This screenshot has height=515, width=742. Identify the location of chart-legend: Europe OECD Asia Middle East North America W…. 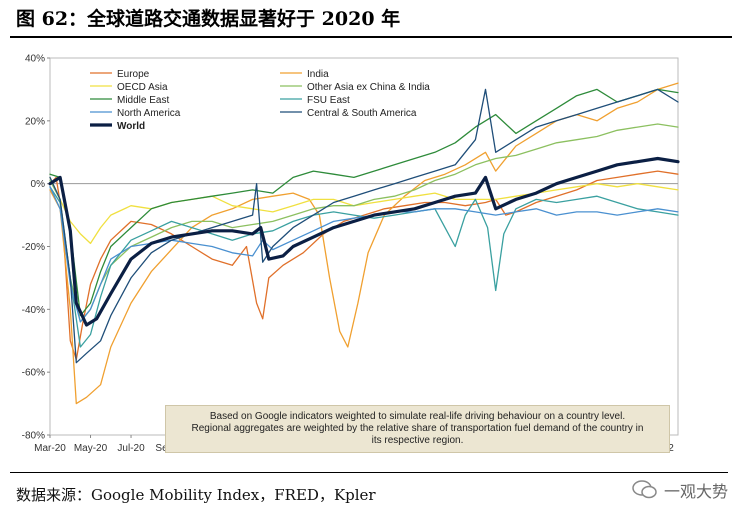
(260, 100).